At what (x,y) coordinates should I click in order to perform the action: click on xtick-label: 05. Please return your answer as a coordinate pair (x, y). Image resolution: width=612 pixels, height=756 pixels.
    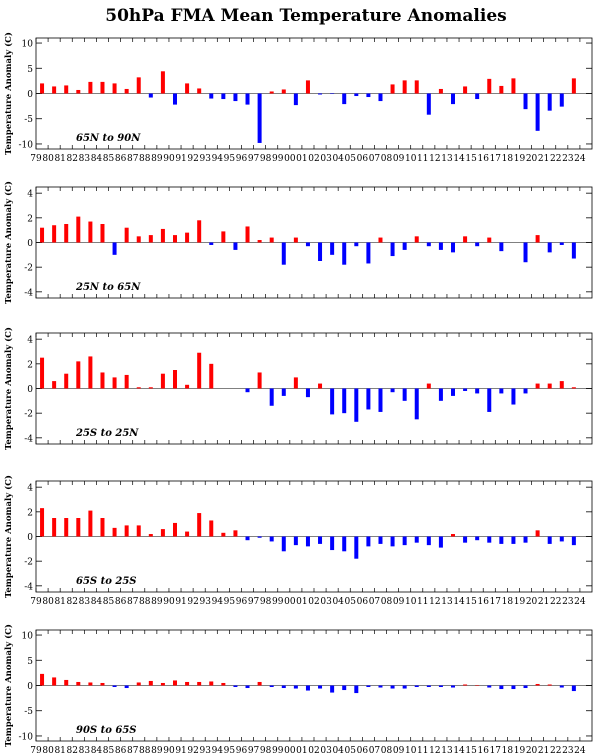
    Looking at the image, I should click on (351, 602).